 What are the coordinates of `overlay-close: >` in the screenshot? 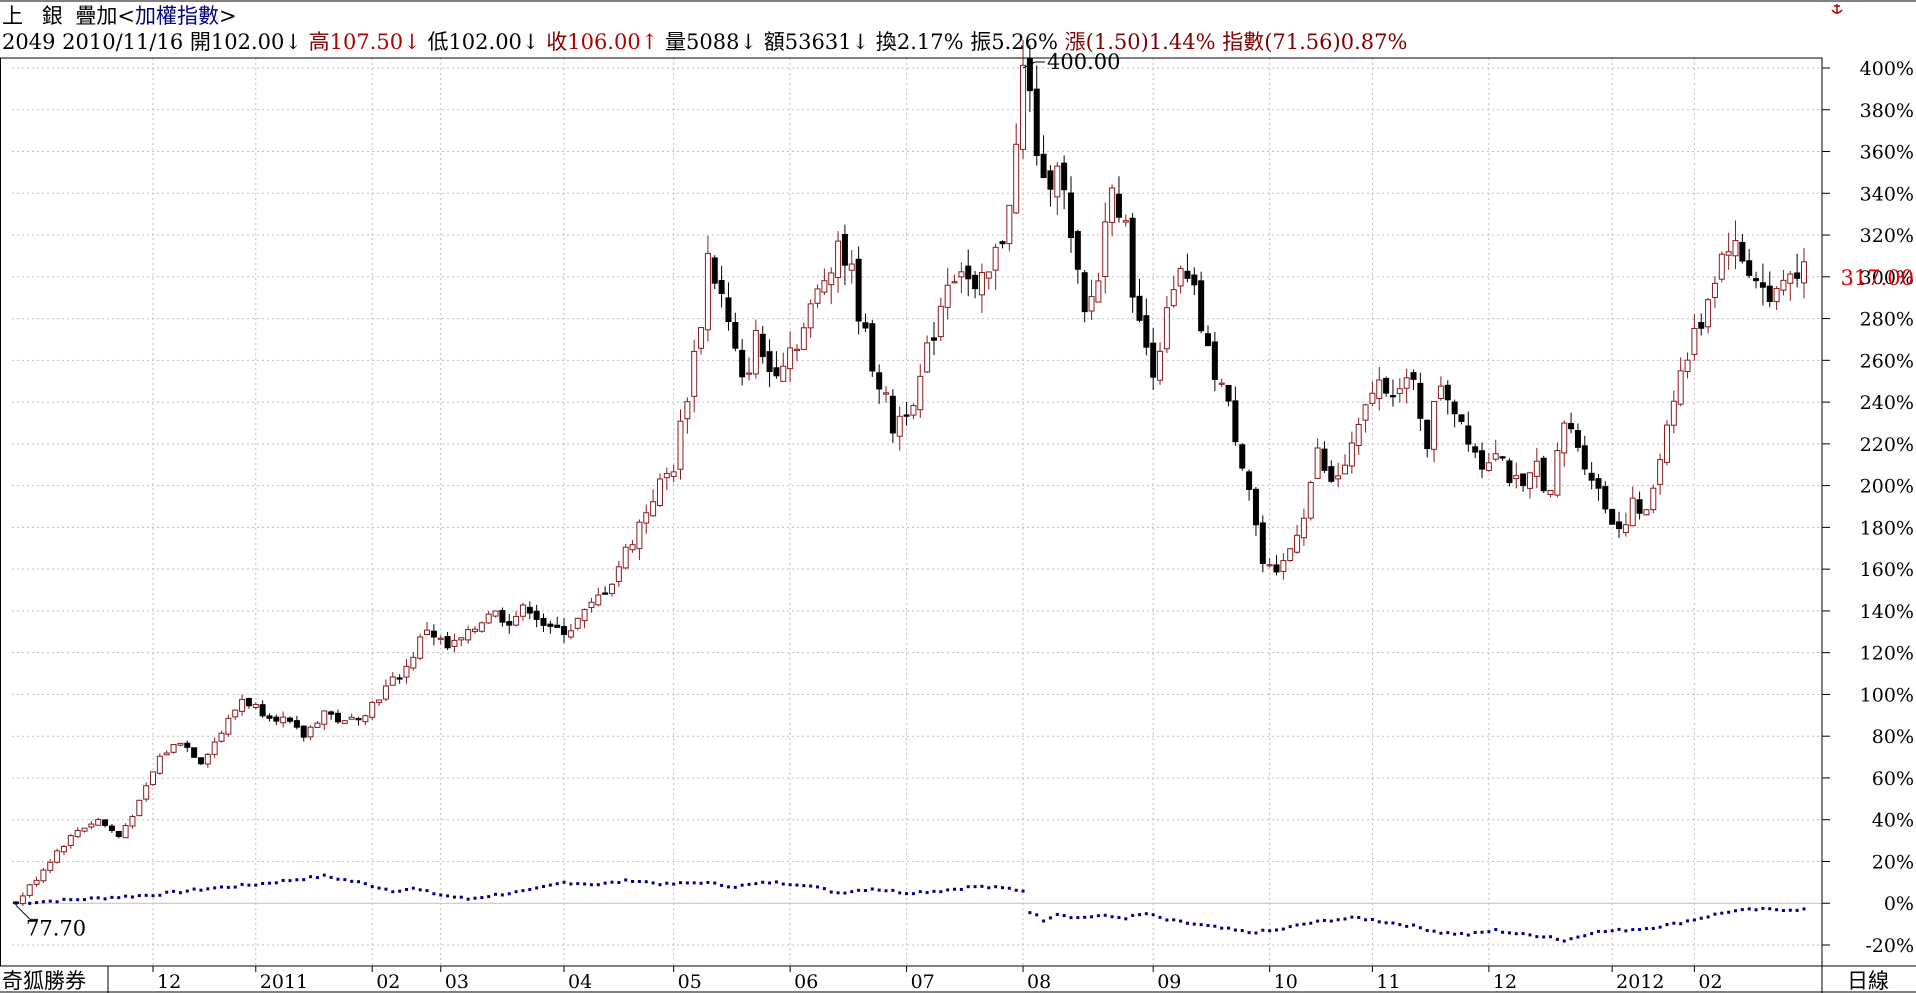 It's located at (227, 16).